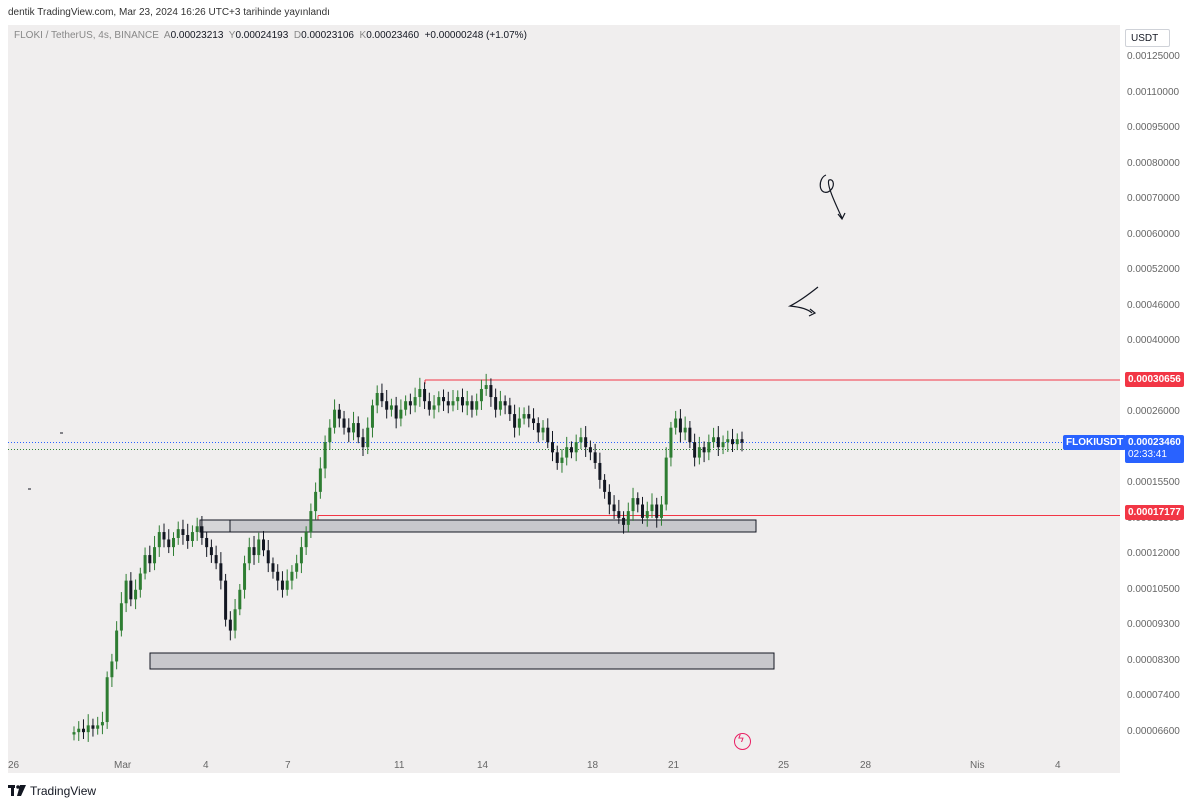 The width and height of the screenshot is (1200, 807). What do you see at coordinates (742, 741) in the screenshot?
I see `lightning-icon` at bounding box center [742, 741].